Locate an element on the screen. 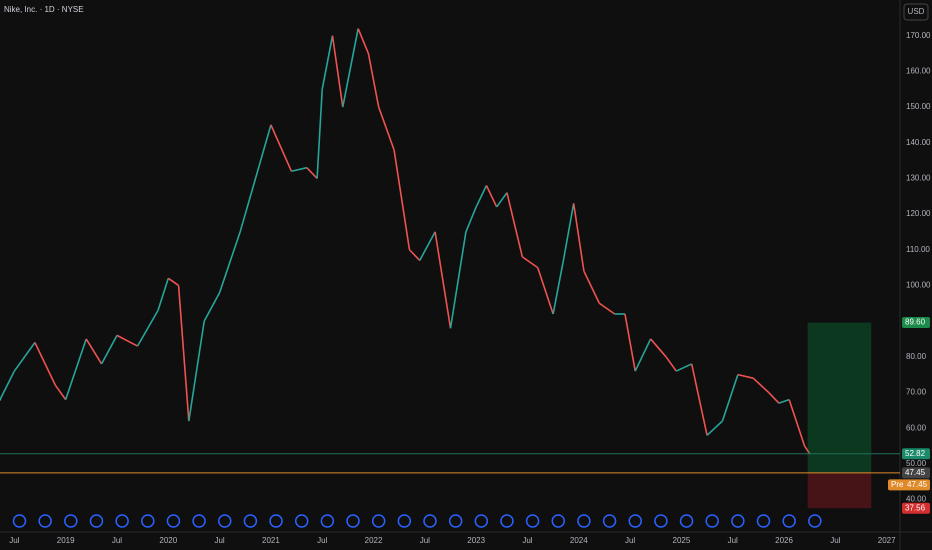 Image resolution: width=932 pixels, height=550 pixels. x-tick-label: 2019 is located at coordinates (66, 540).